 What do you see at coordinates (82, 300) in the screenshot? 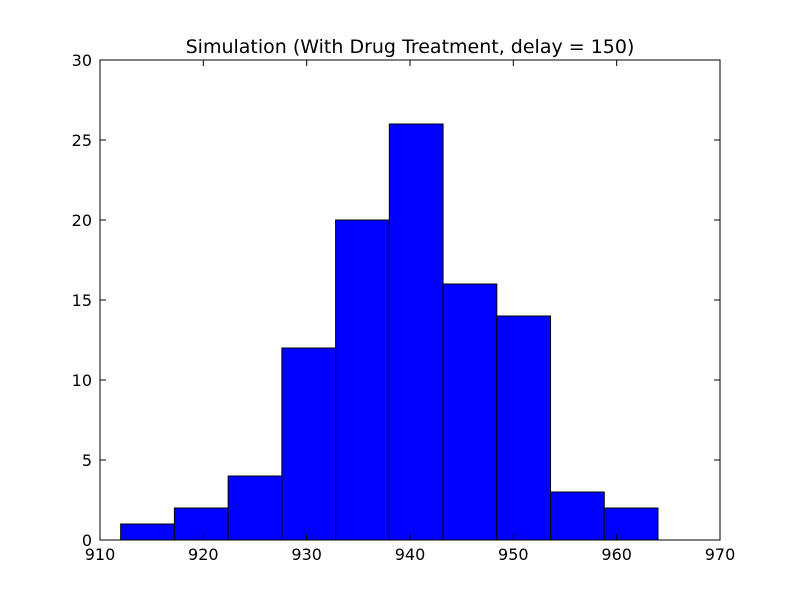
I see `y-tick-label-3: 15` at bounding box center [82, 300].